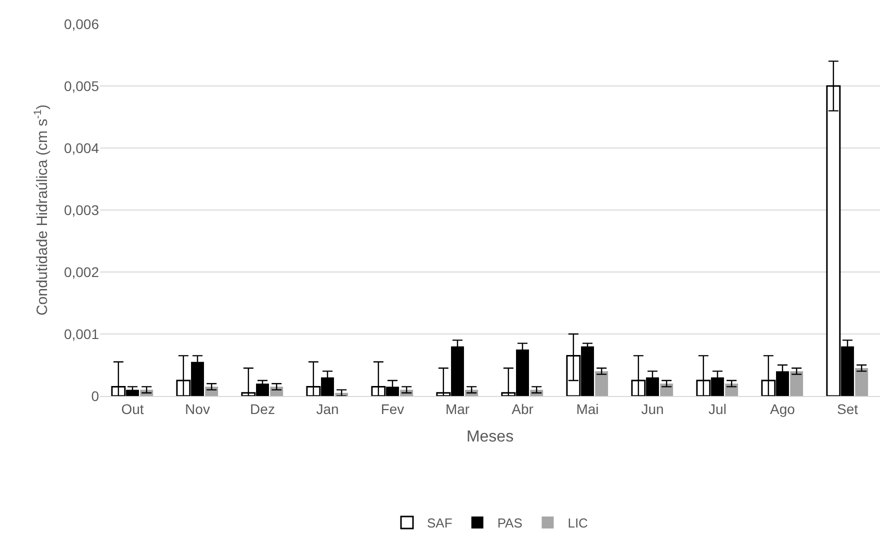 This screenshot has height=549, width=894. What do you see at coordinates (82, 24) in the screenshot?
I see `y-tick-label: 0,006` at bounding box center [82, 24].